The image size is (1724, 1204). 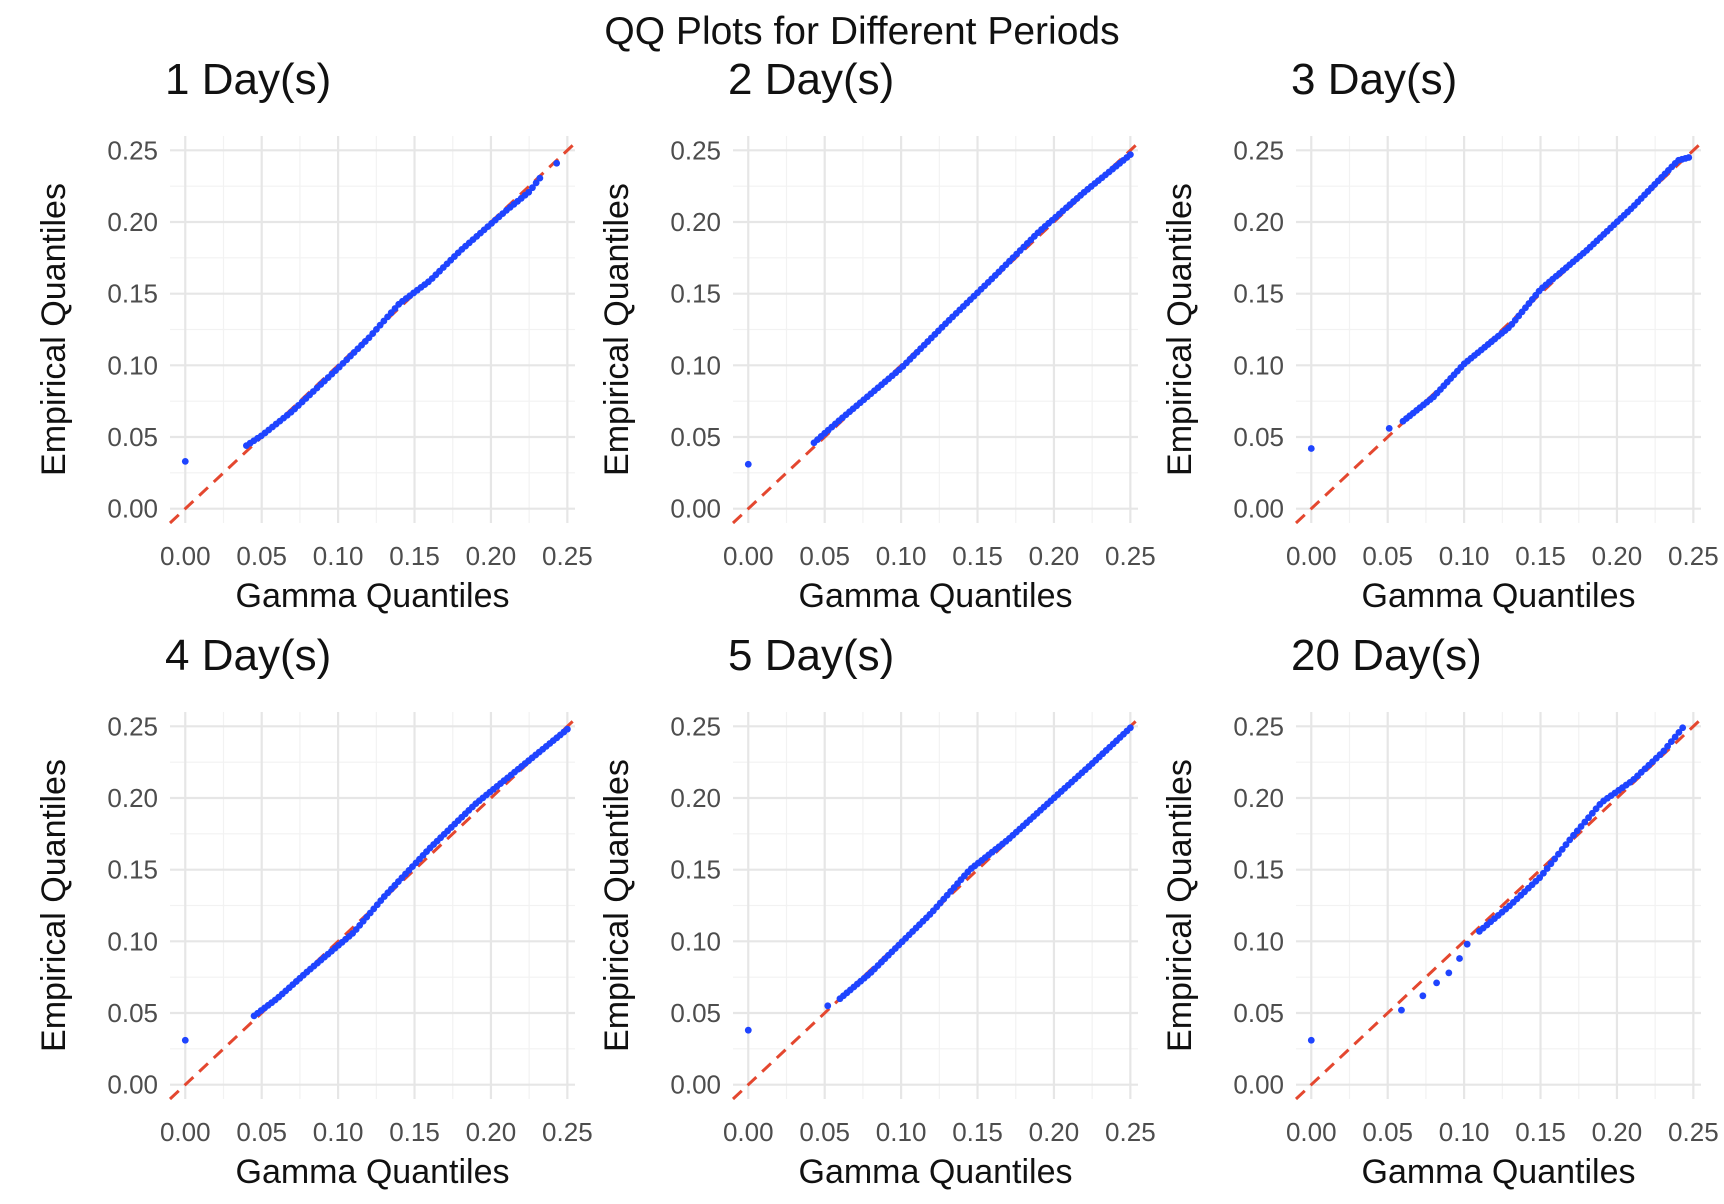 I want to click on panel-title: 4 Day(s), so click(x=248, y=655).